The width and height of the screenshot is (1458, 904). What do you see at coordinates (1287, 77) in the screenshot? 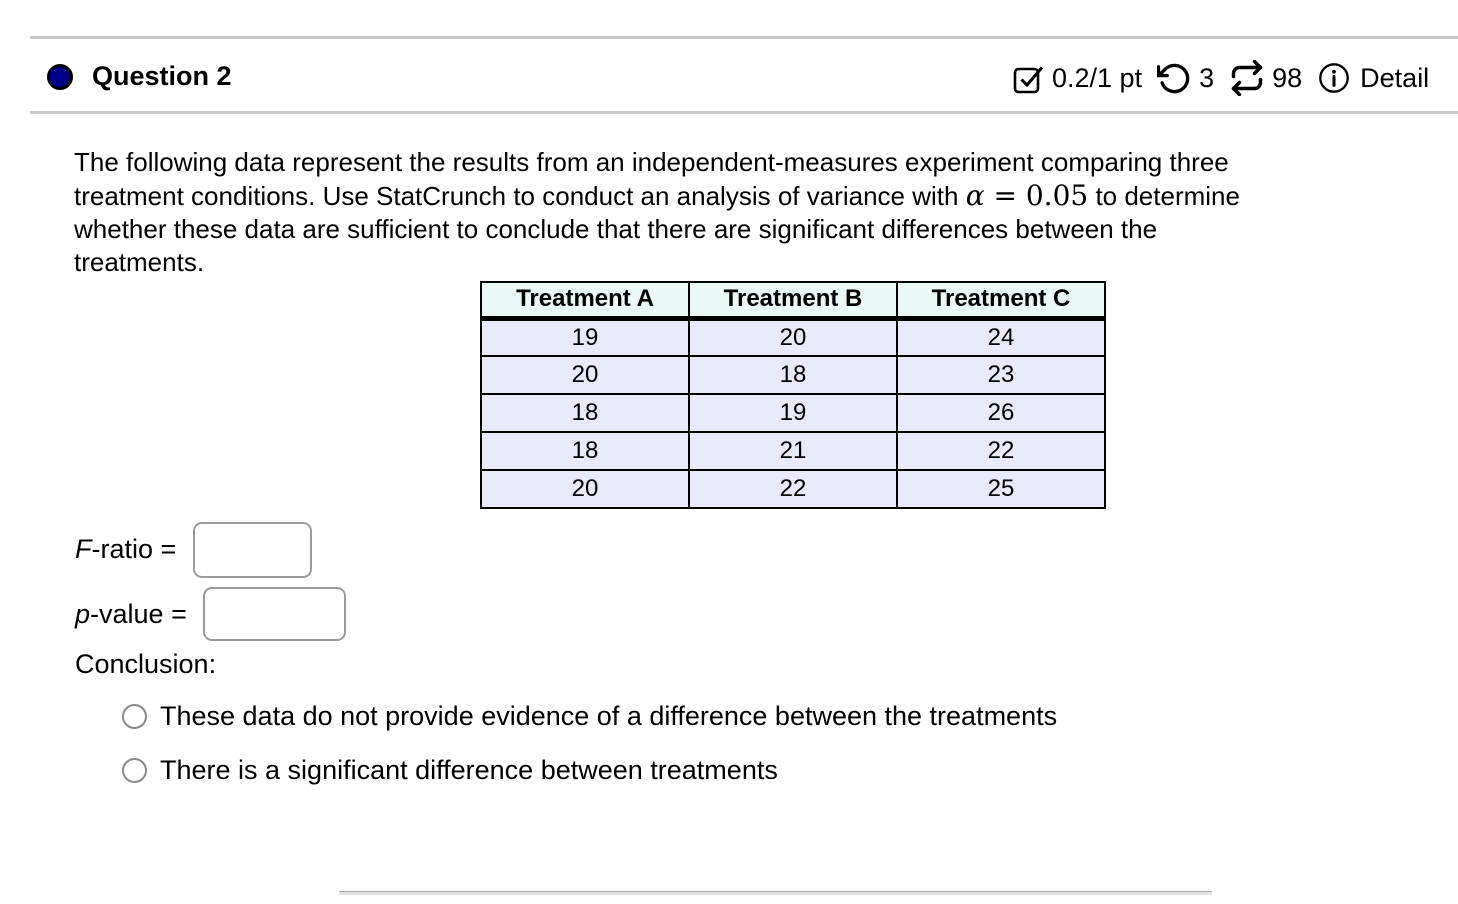
I see `refresh-count: 98` at bounding box center [1287, 77].